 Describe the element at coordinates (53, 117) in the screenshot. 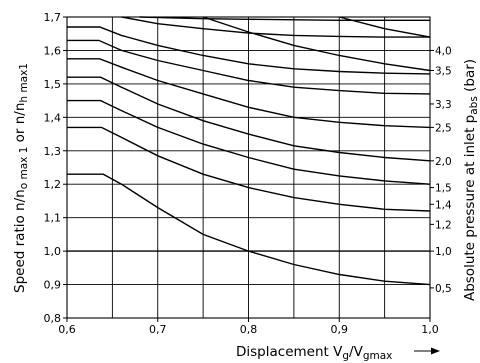

I see `y-tick-label: 1,4` at that location.